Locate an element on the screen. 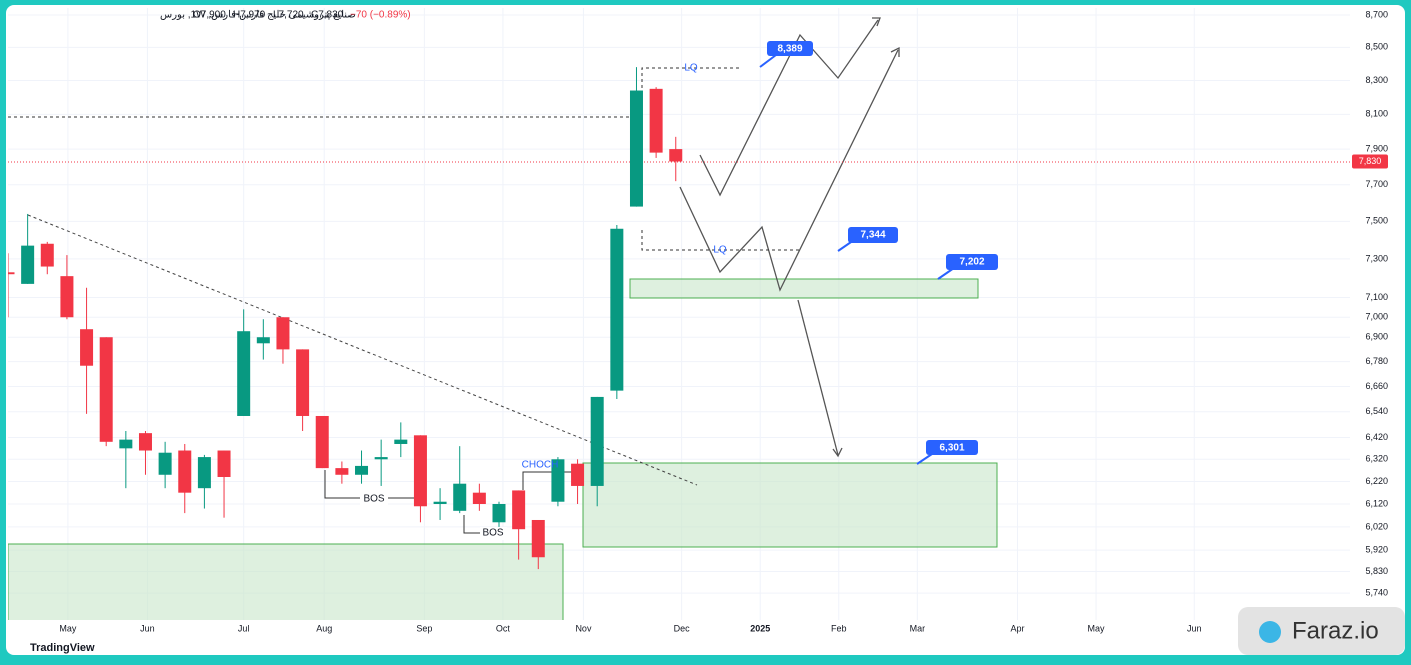 The width and height of the screenshot is (1411, 665). y-tick-label: 6,660 is located at coordinates (1376, 386).